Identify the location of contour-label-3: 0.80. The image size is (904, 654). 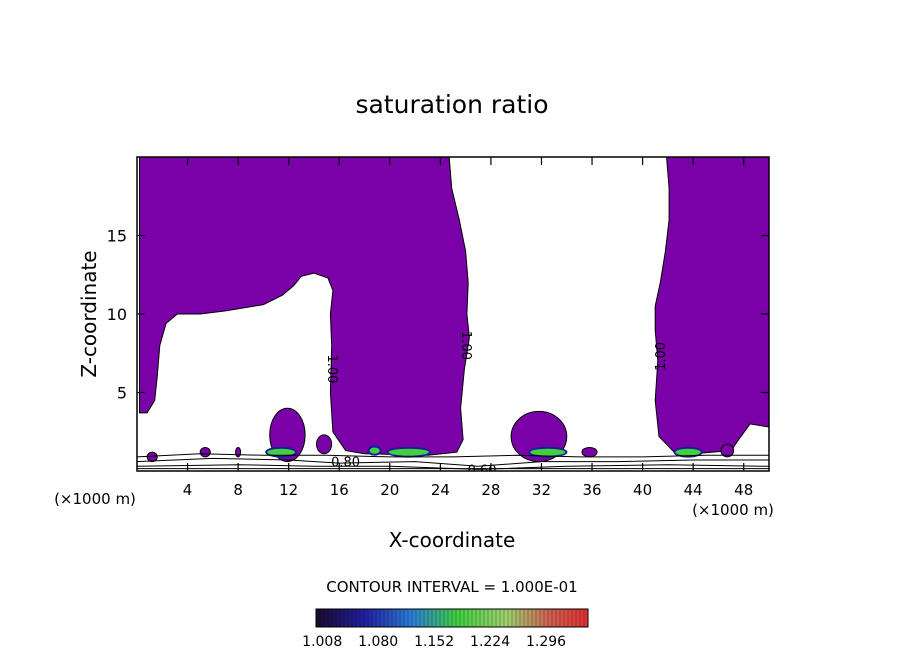
(345, 463).